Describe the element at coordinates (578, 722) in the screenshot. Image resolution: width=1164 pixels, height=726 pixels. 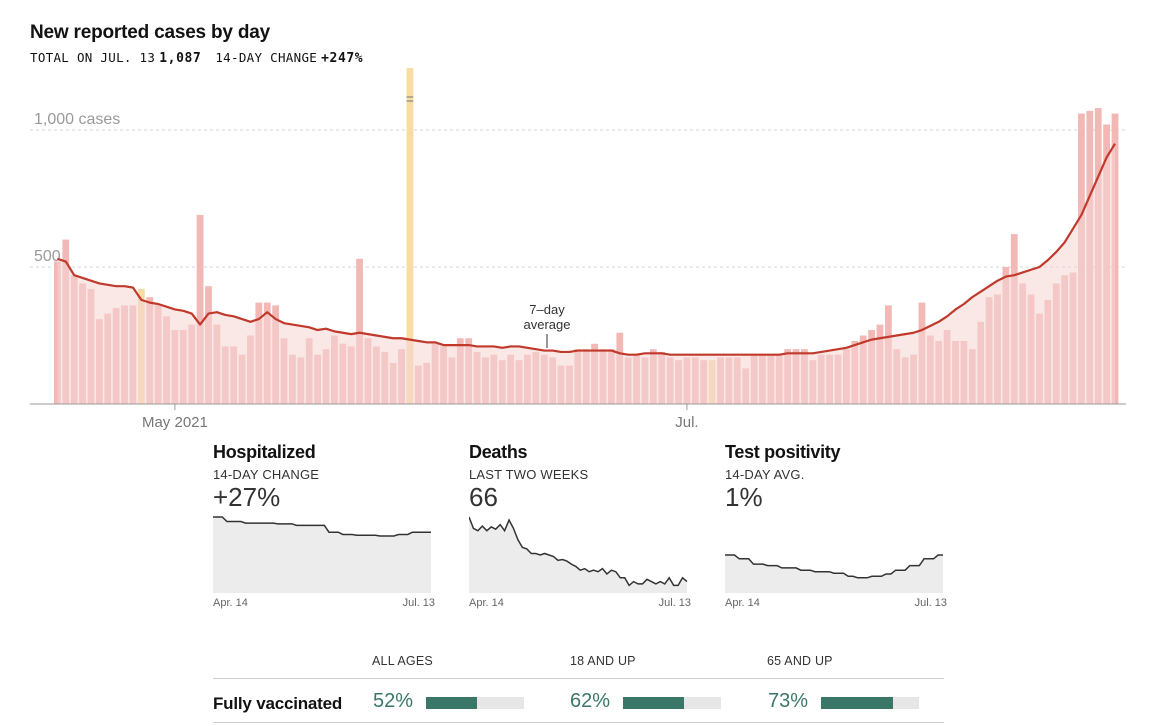
I see `vax-divider-bottom` at that location.